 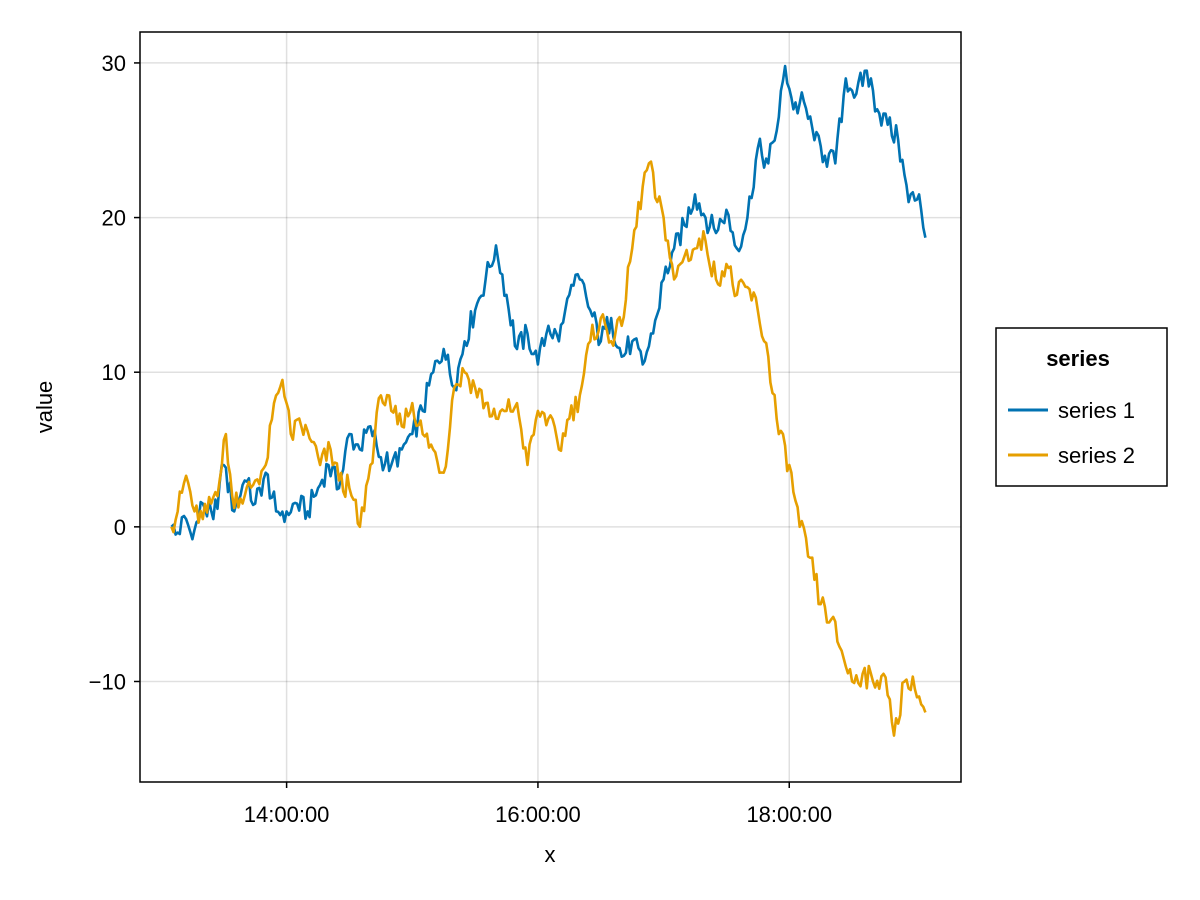 What do you see at coordinates (114, 63) in the screenshot?
I see `y-tick-label: 30` at bounding box center [114, 63].